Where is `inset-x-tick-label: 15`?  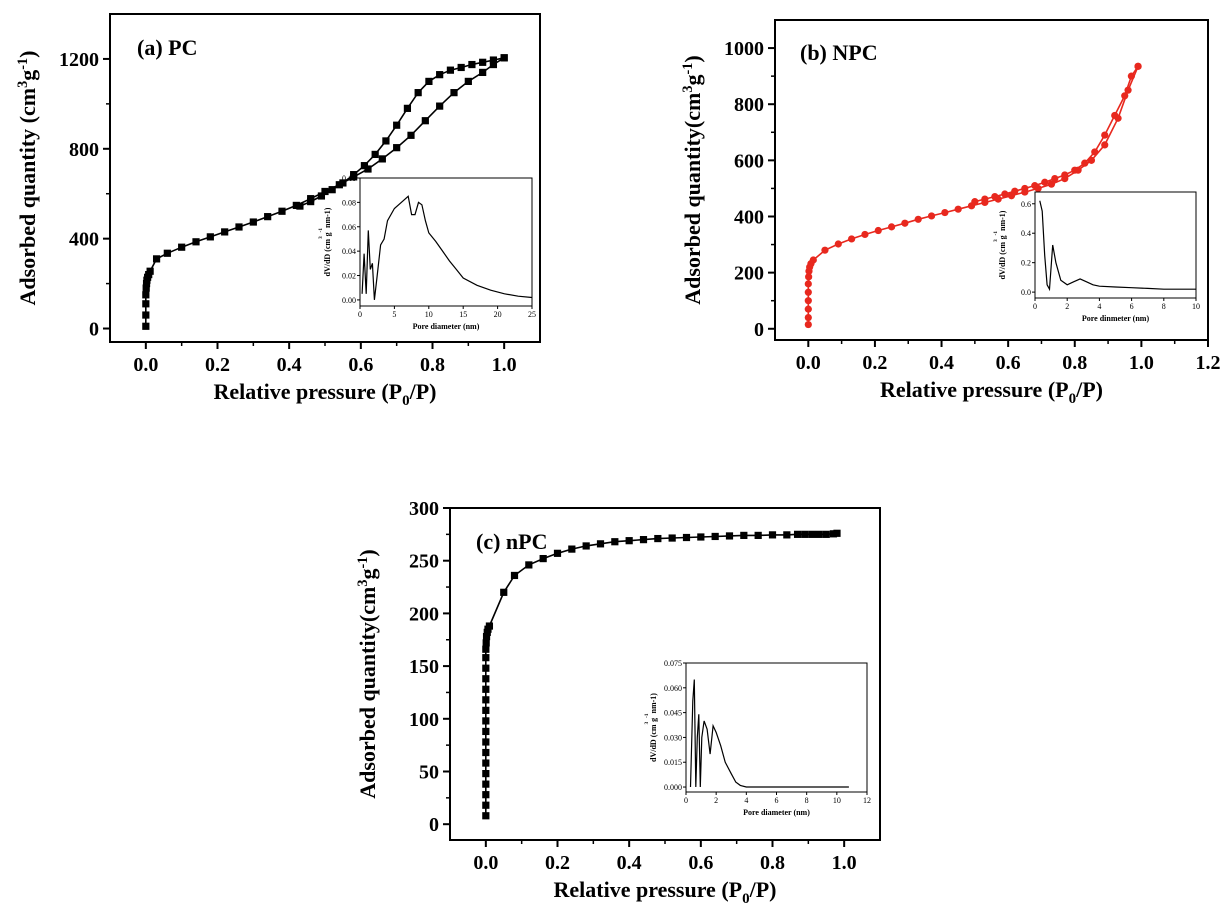
inset-x-tick-label: 15 is located at coordinates (463, 314).